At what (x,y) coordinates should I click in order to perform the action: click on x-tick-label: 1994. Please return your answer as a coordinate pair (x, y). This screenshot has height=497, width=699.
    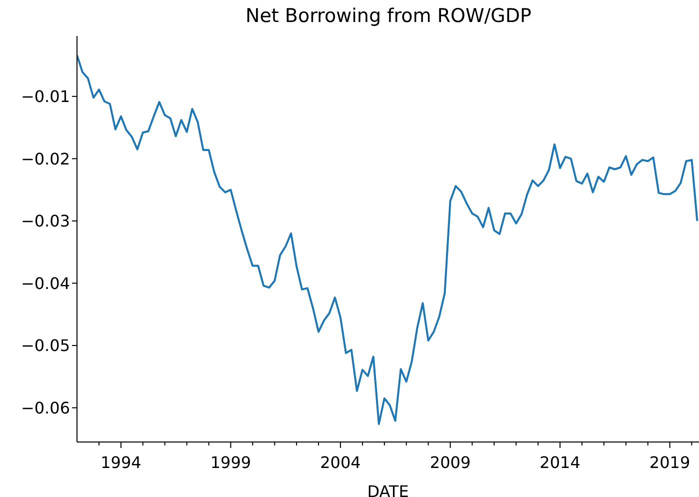
    Looking at the image, I should click on (121, 462).